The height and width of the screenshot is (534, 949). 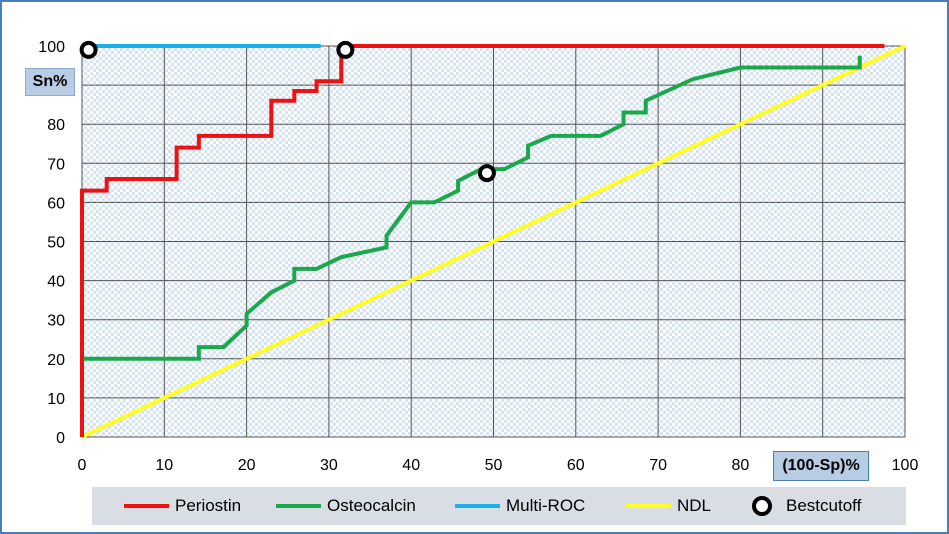 I want to click on y-tick-label: 40, so click(x=56, y=282).